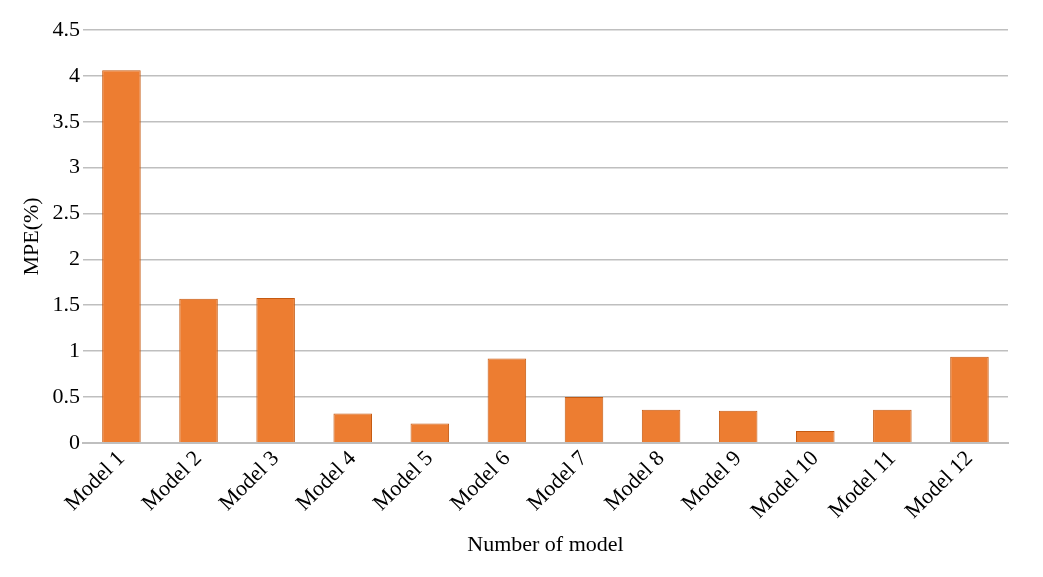 Image resolution: width=1043 pixels, height=577 pixels. What do you see at coordinates (66, 395) in the screenshot?
I see `y-tick-label: 0.5` at bounding box center [66, 395].